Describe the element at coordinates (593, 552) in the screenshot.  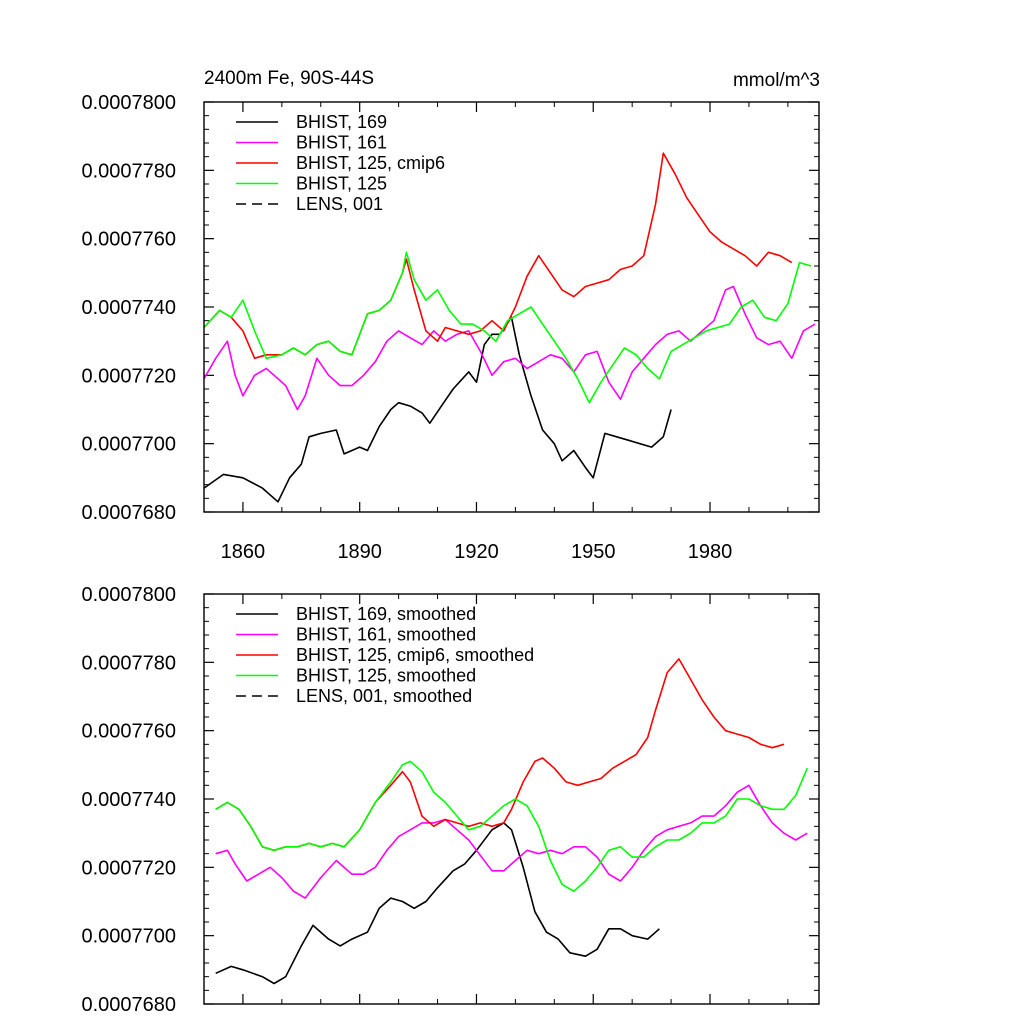
I see `x-tick-label: 1950` at that location.